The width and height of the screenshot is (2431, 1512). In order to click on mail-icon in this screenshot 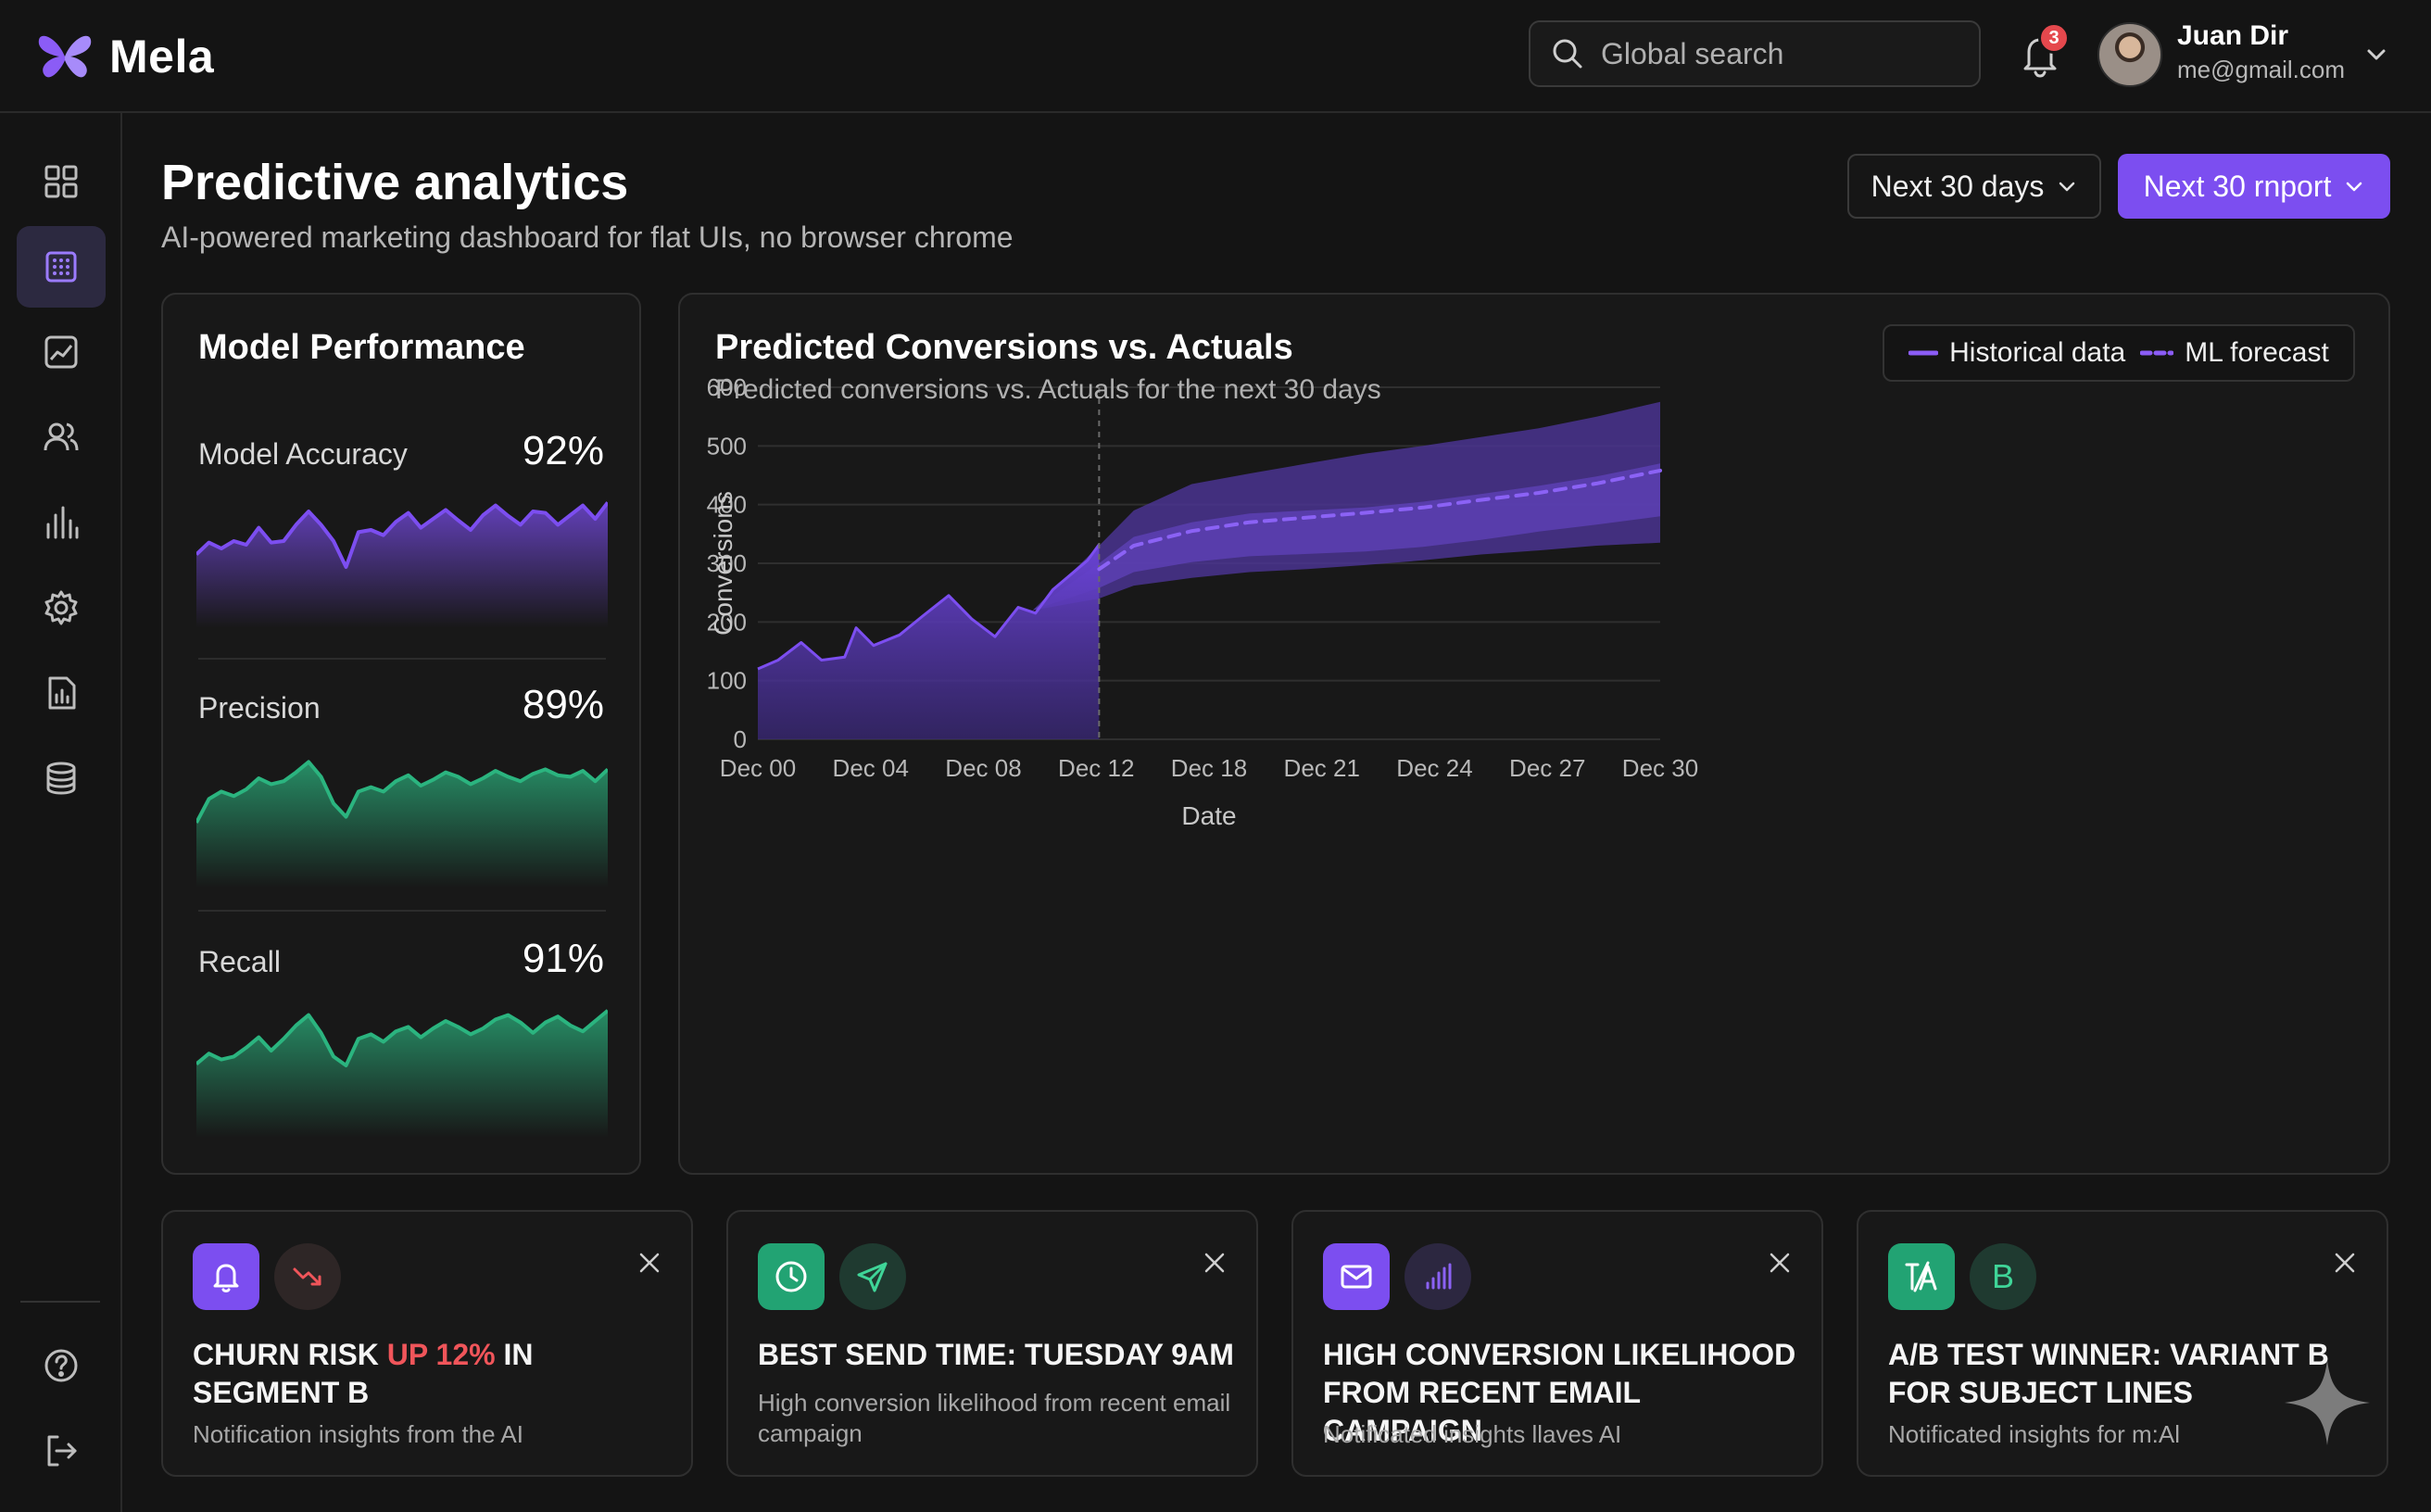, I will do `click(1356, 1277)`.